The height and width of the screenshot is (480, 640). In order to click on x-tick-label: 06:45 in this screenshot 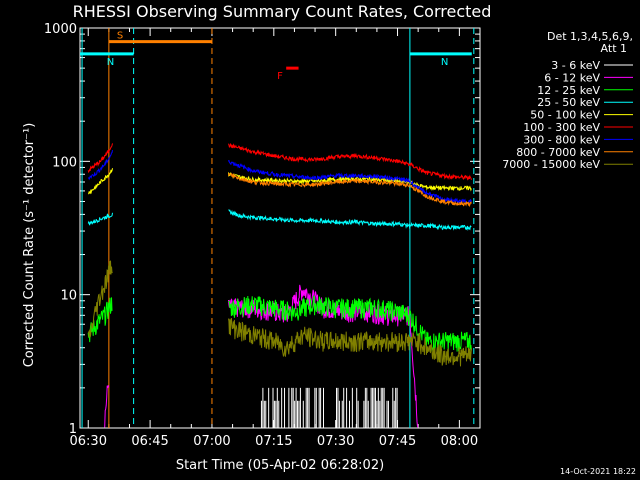, I will do `click(149, 441)`.